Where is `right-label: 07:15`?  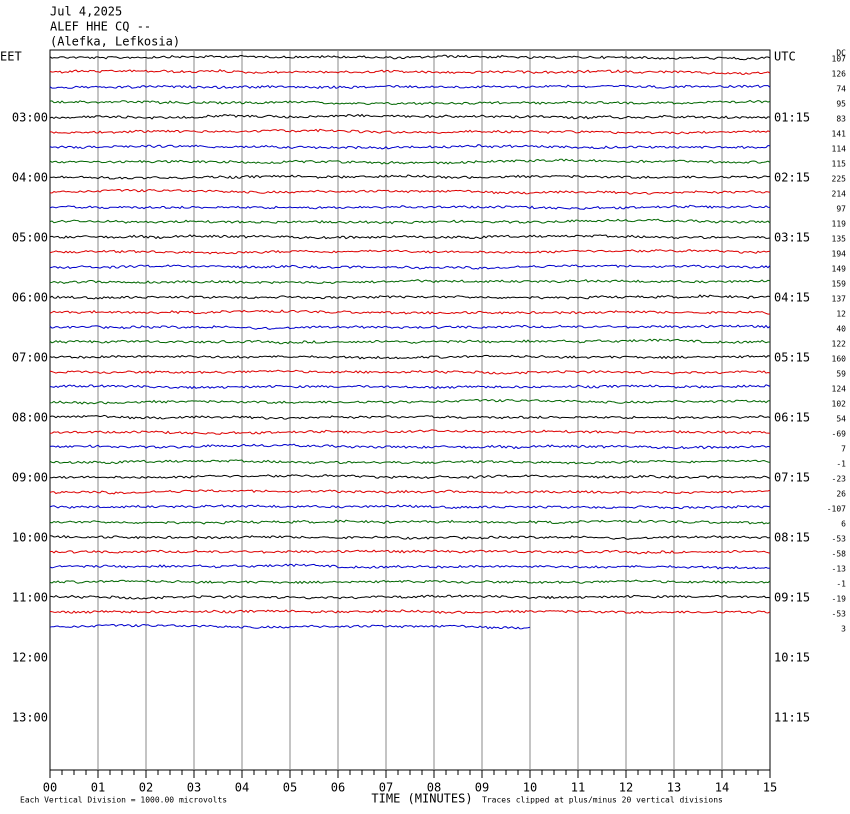 right-label: 07:15 is located at coordinates (792, 478).